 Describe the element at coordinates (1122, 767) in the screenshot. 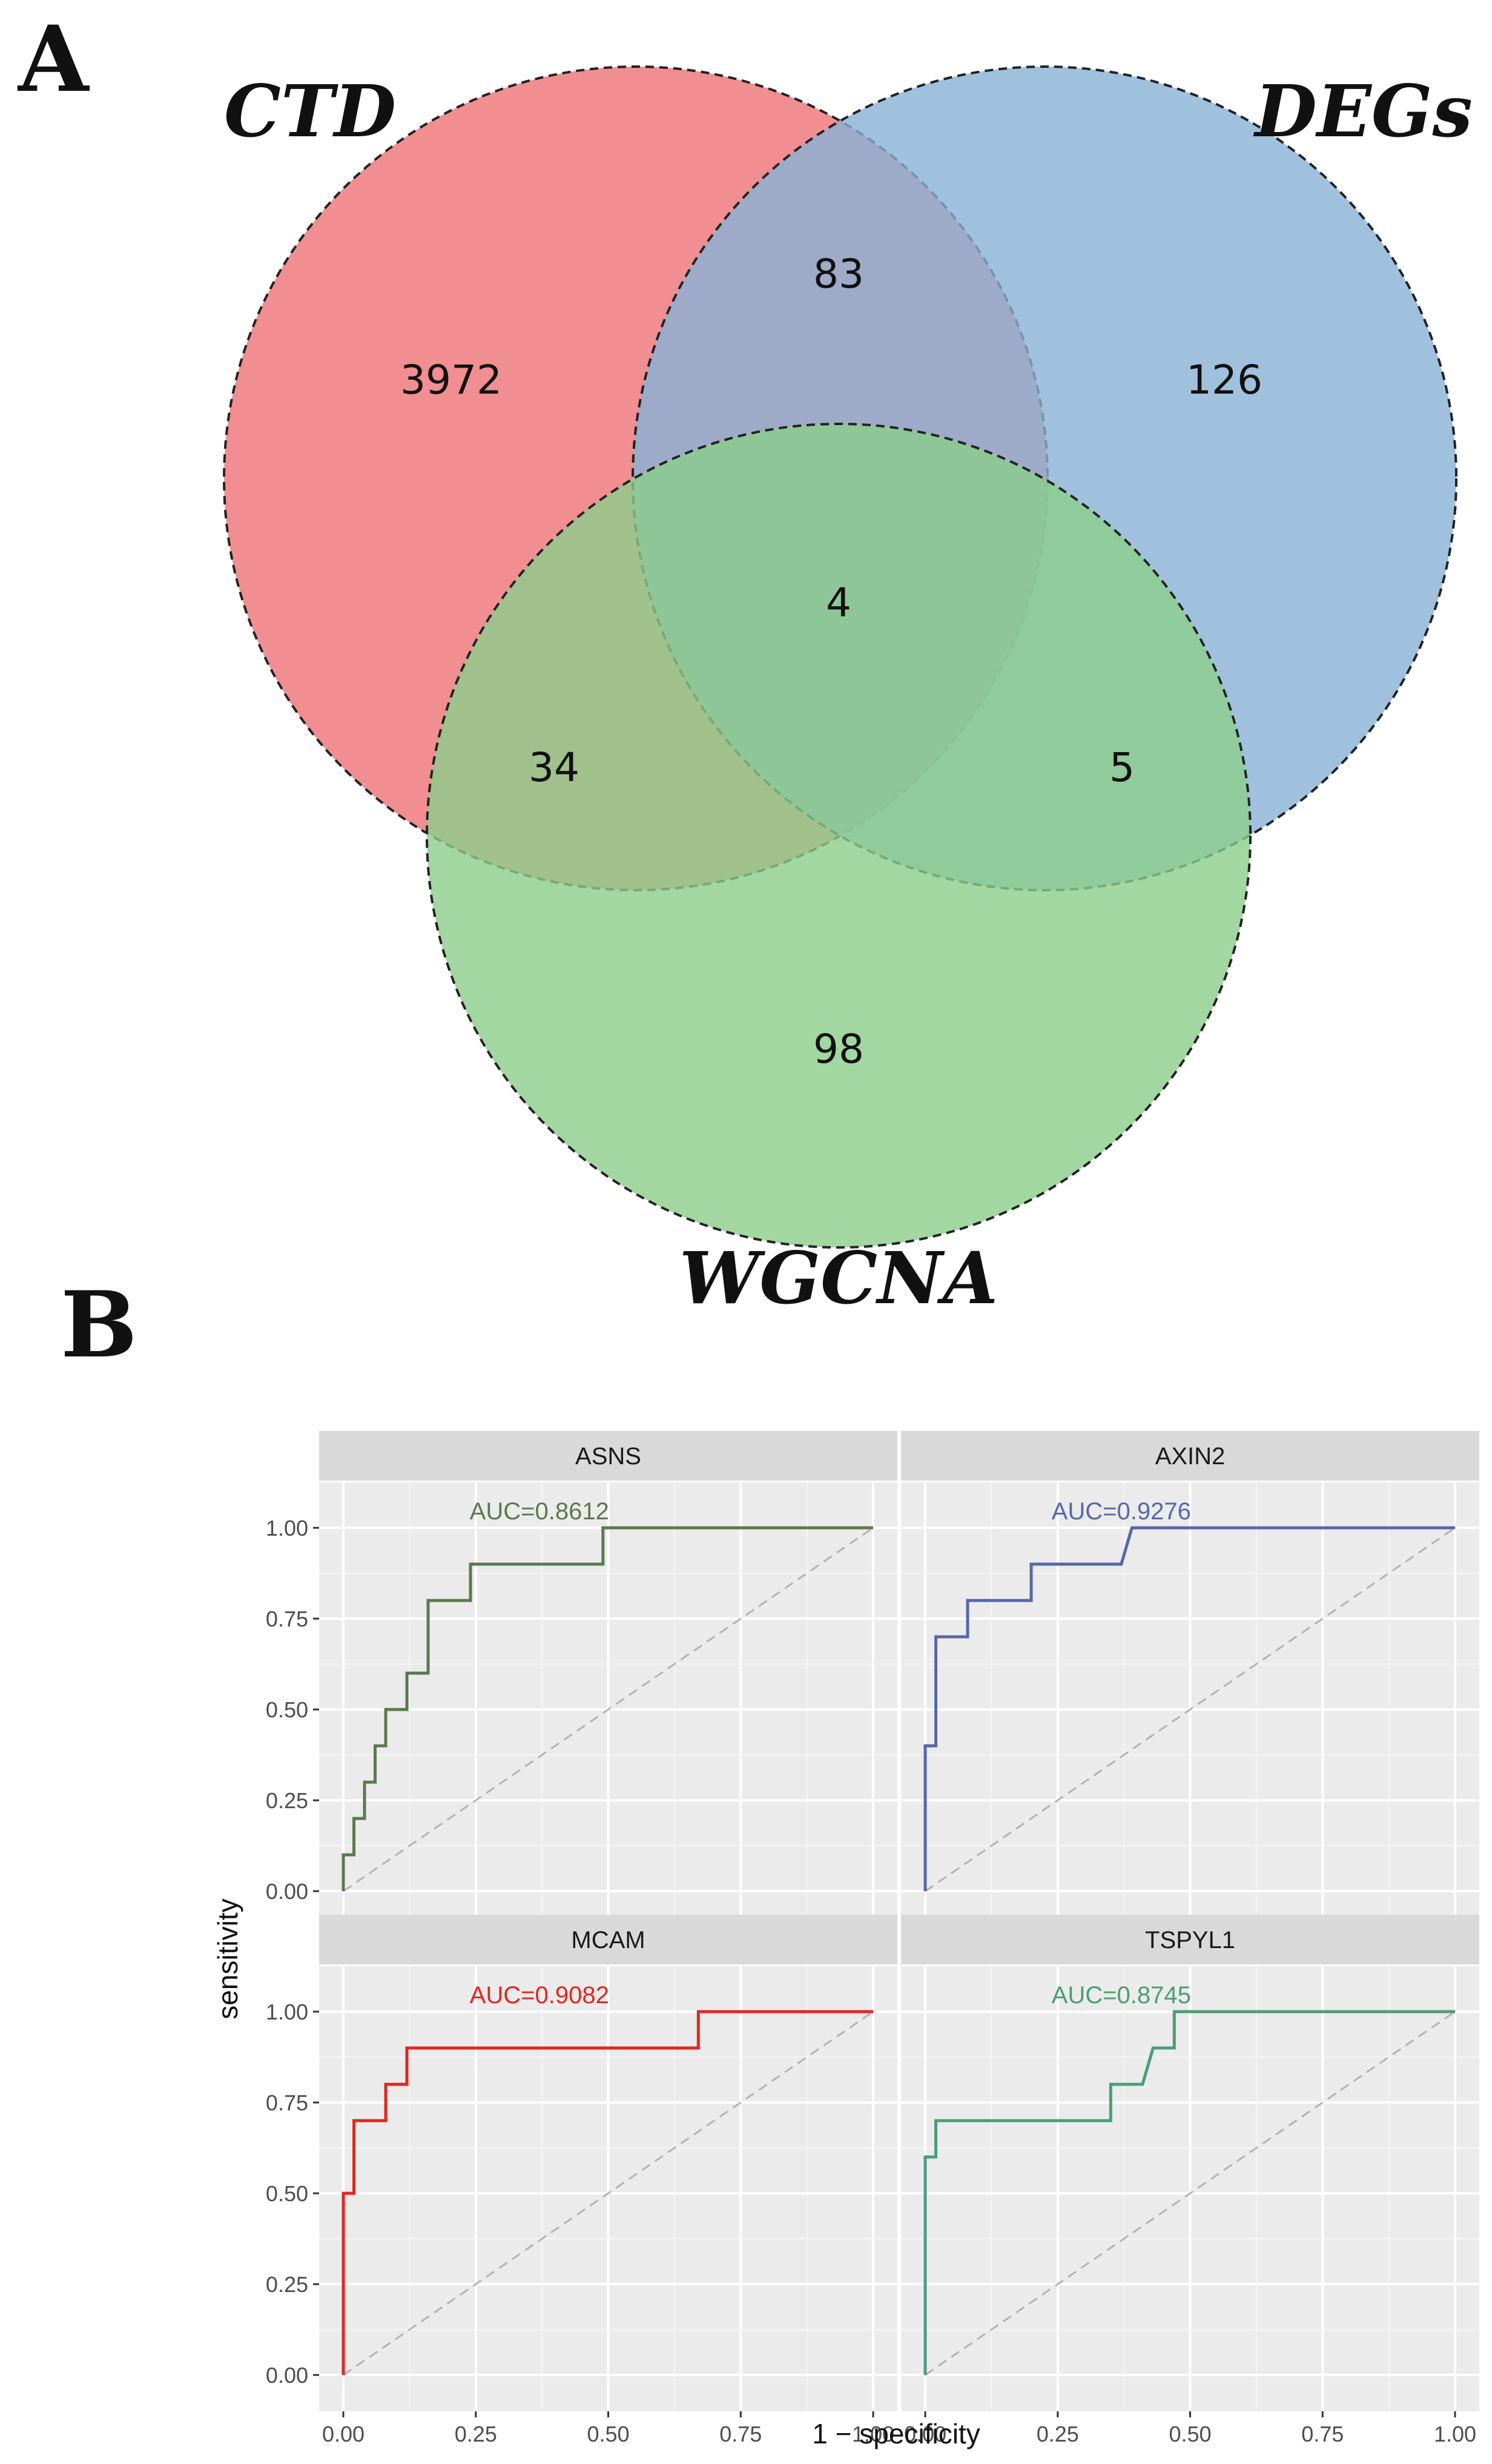

I see `venn-count-degs-wgcna: 5` at that location.